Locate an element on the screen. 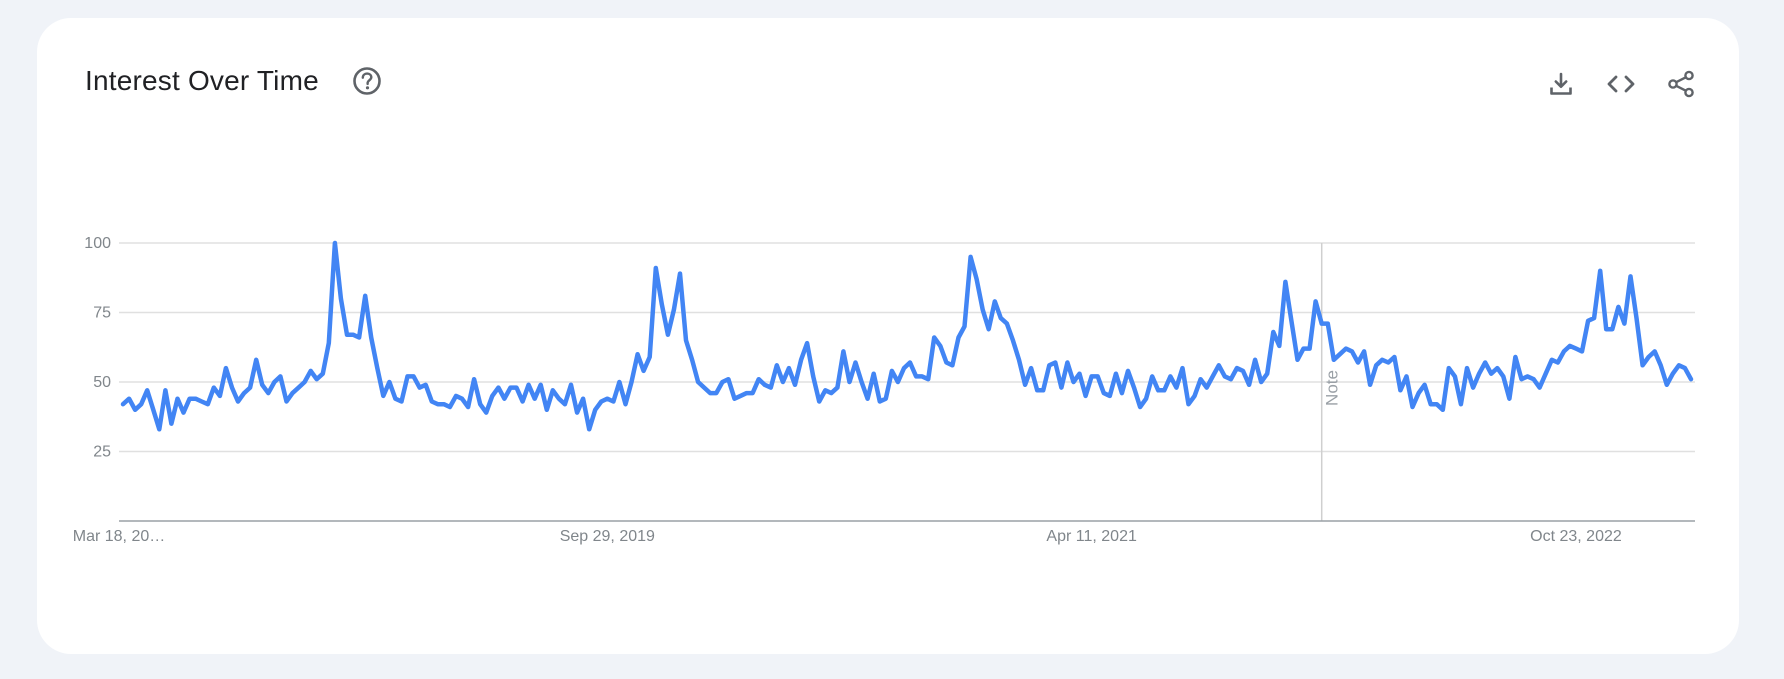 The image size is (1784, 679). x-tick-label: Apr 11, 2021 is located at coordinates (1091, 536).